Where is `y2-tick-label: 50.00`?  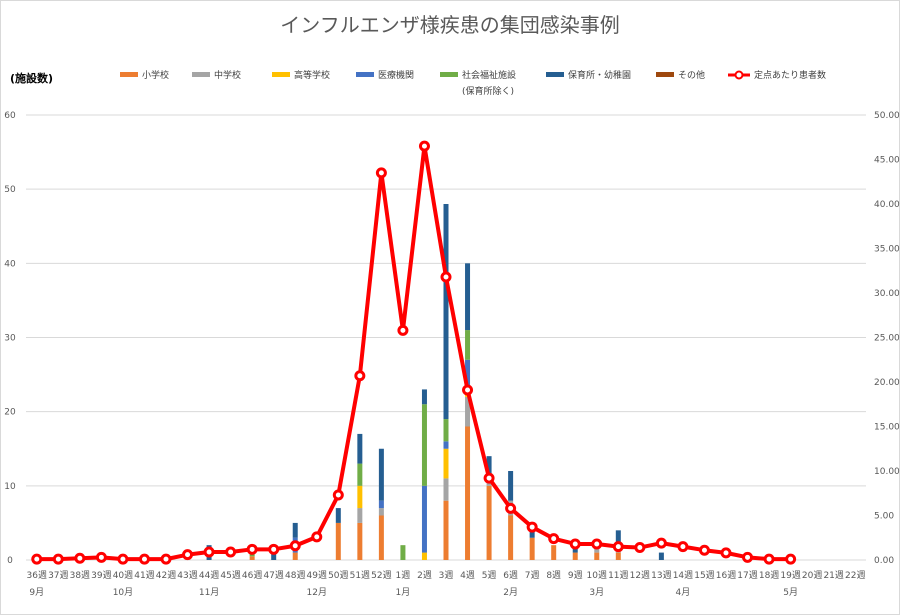
y2-tick-label: 50.00 is located at coordinates (887, 116).